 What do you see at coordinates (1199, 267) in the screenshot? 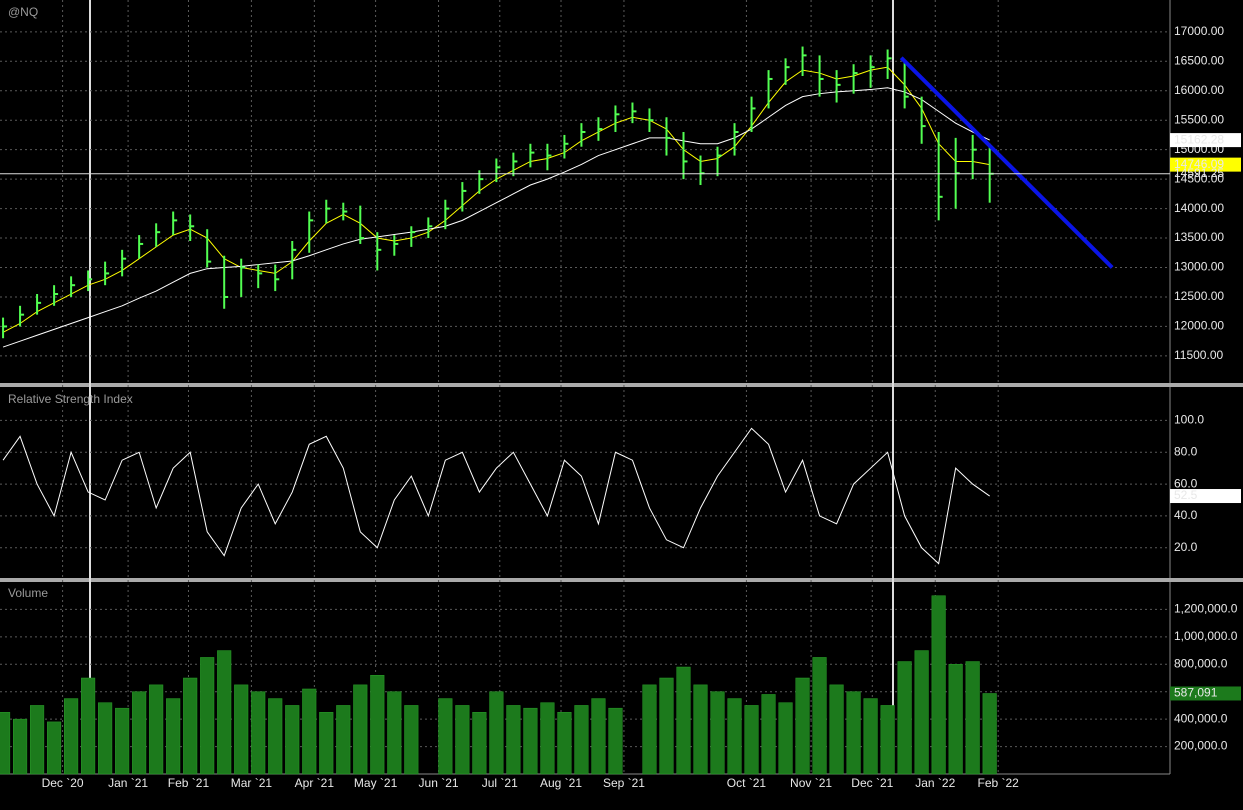
I see `y-tick-label: 13000.00` at bounding box center [1199, 267].